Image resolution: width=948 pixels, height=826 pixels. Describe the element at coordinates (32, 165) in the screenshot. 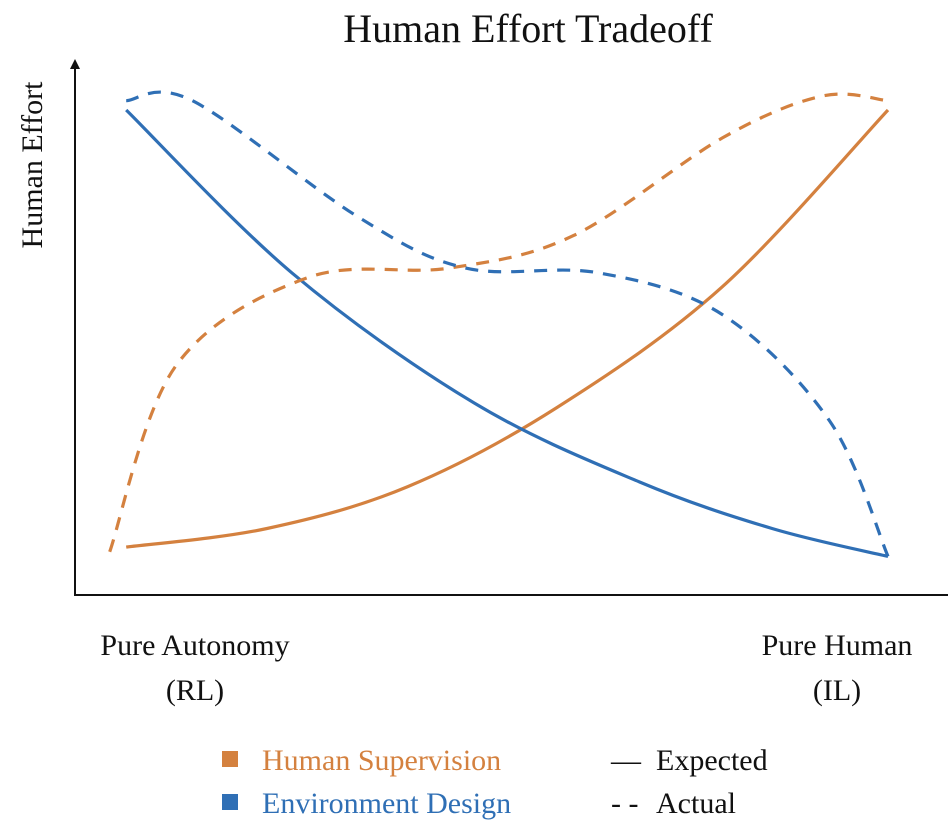

I see `y-axis-label: Human Effort` at that location.